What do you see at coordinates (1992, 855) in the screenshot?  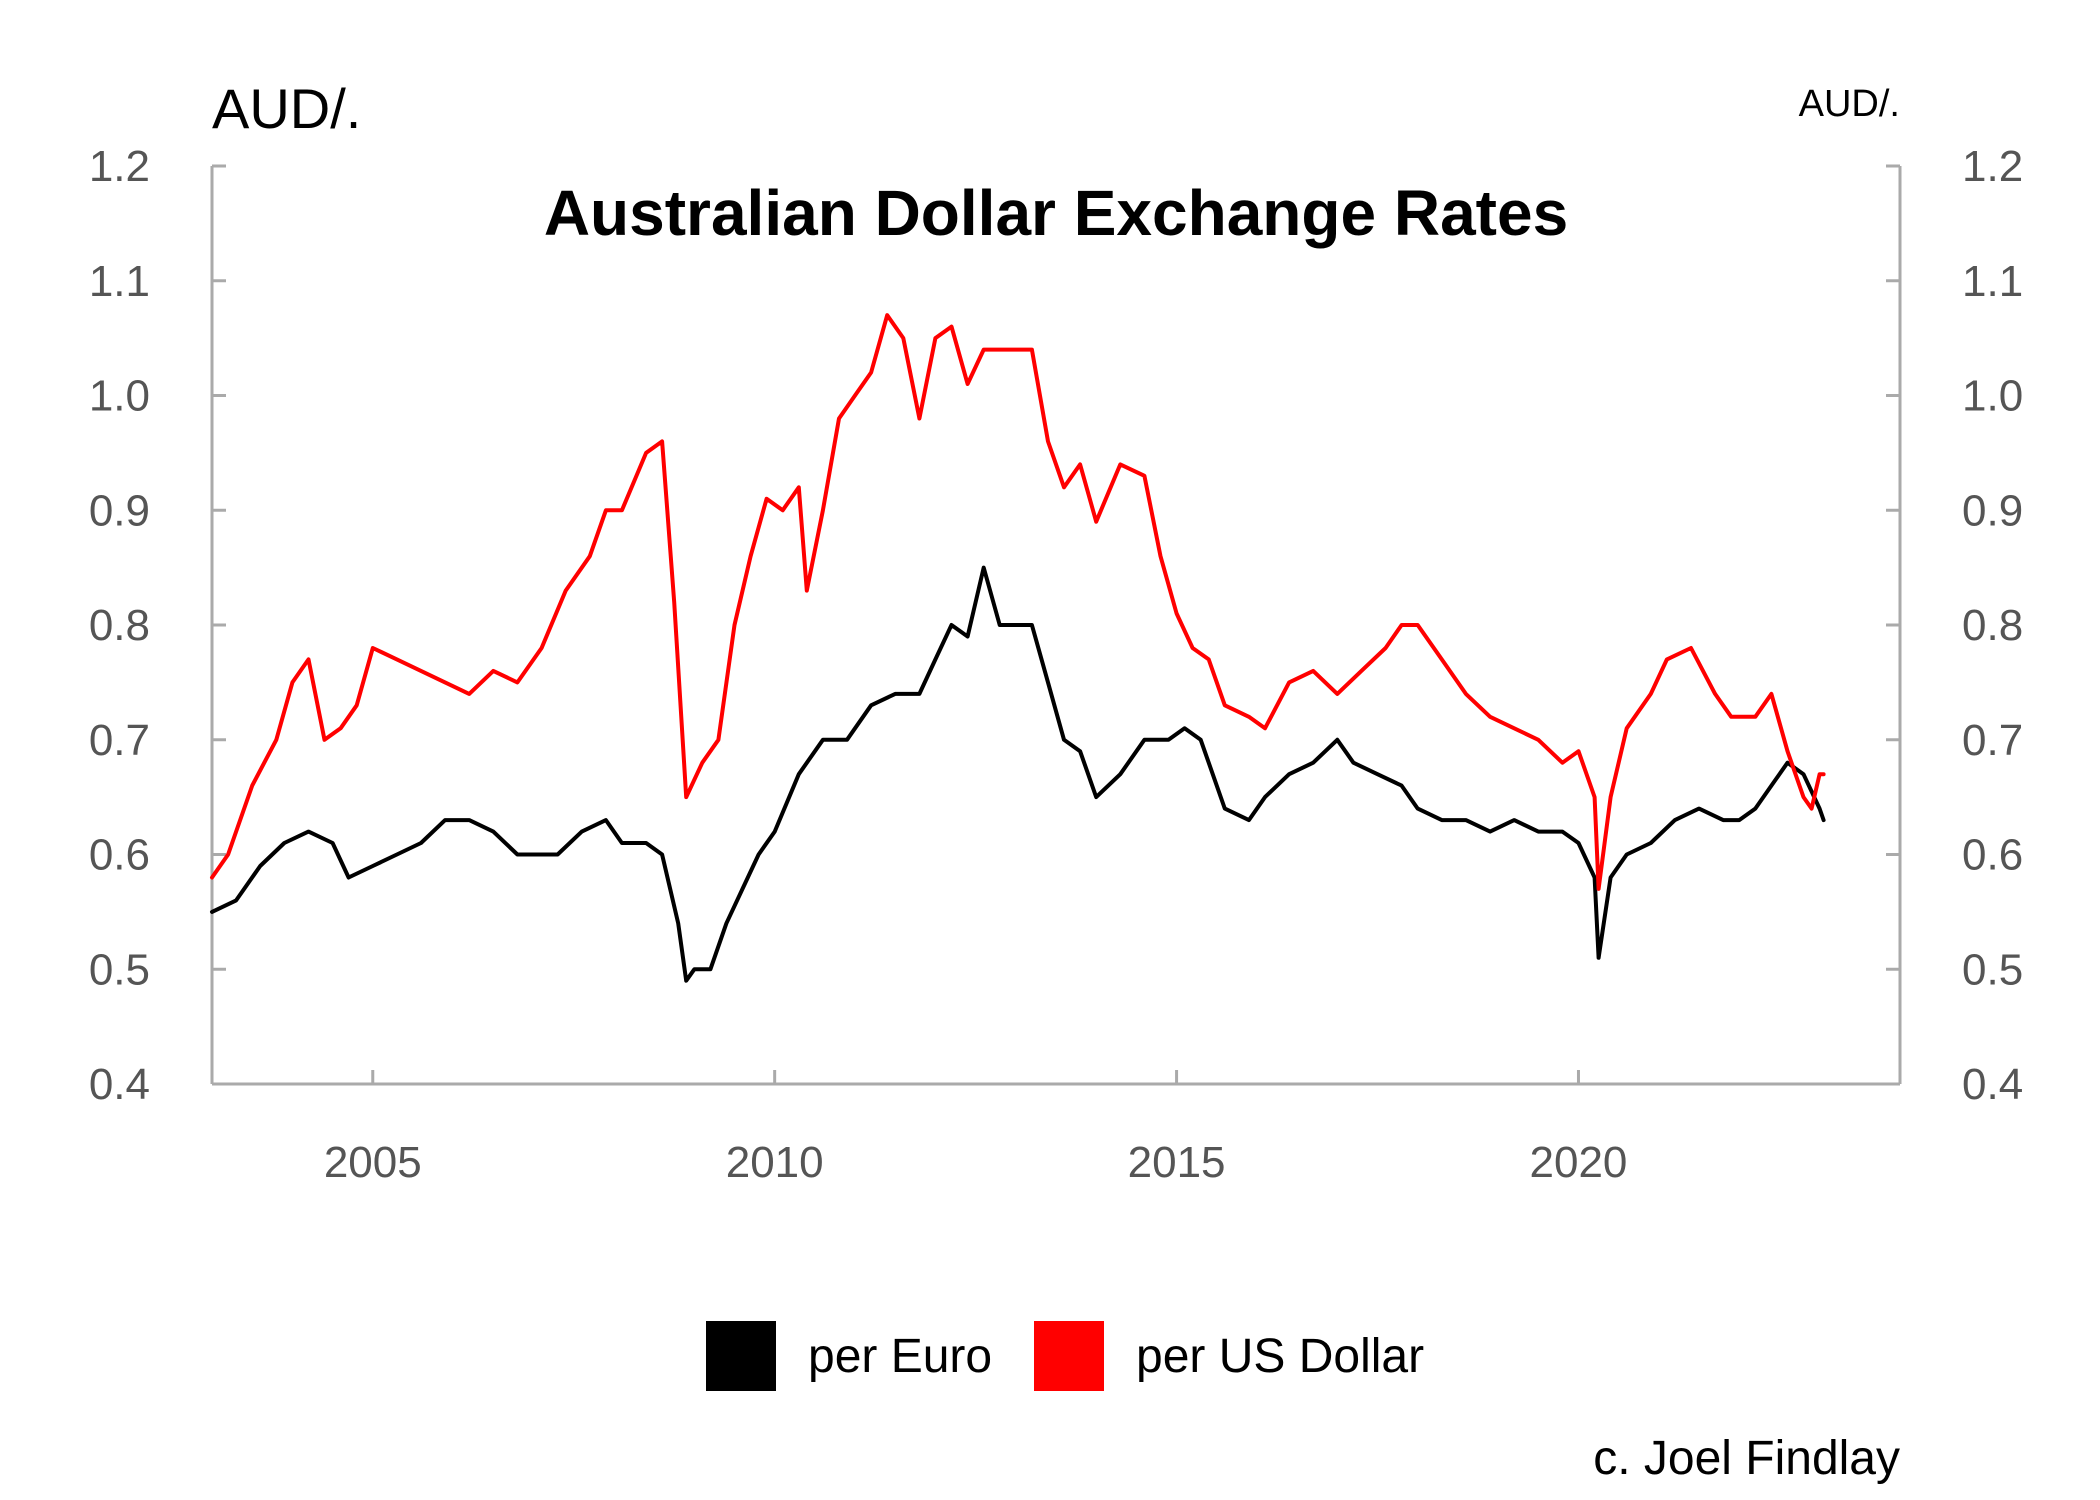 I see `y-tick-label-right-0-6: 0.6` at bounding box center [1992, 855].